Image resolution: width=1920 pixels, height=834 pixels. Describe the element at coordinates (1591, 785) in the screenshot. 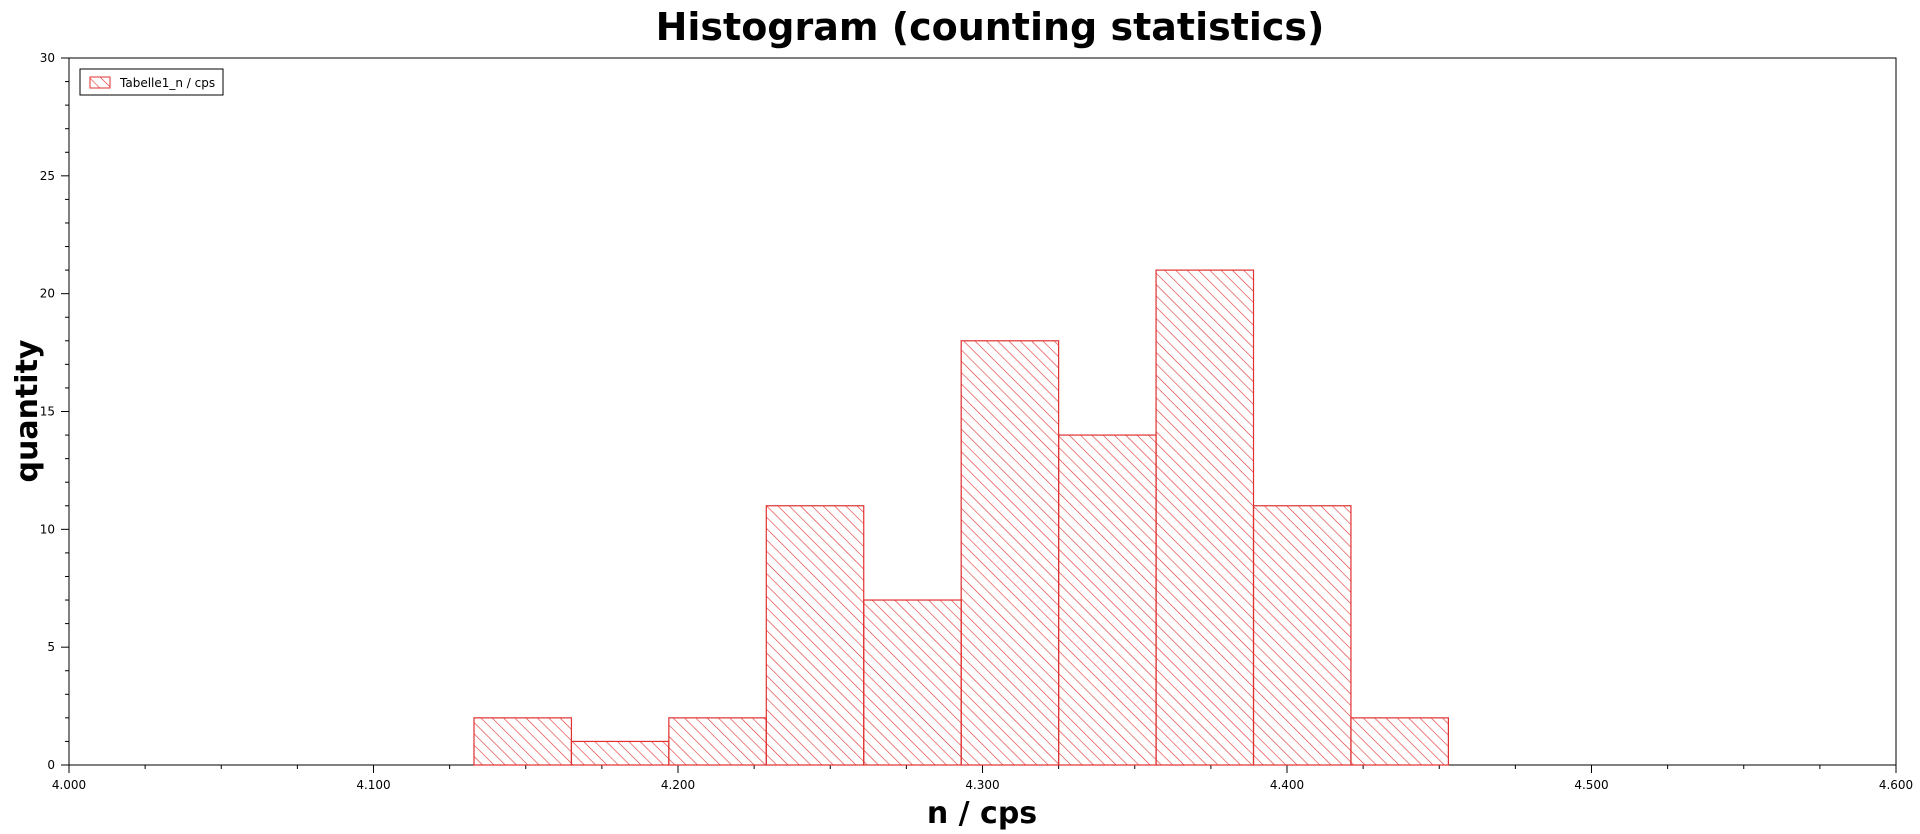

I see `x-tick-label: 4.500` at that location.